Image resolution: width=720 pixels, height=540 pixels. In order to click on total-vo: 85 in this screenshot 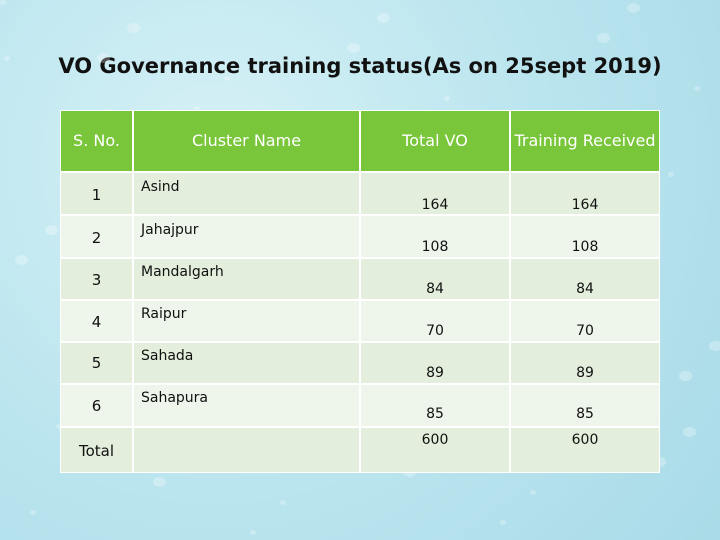, I will do `click(435, 414)`.